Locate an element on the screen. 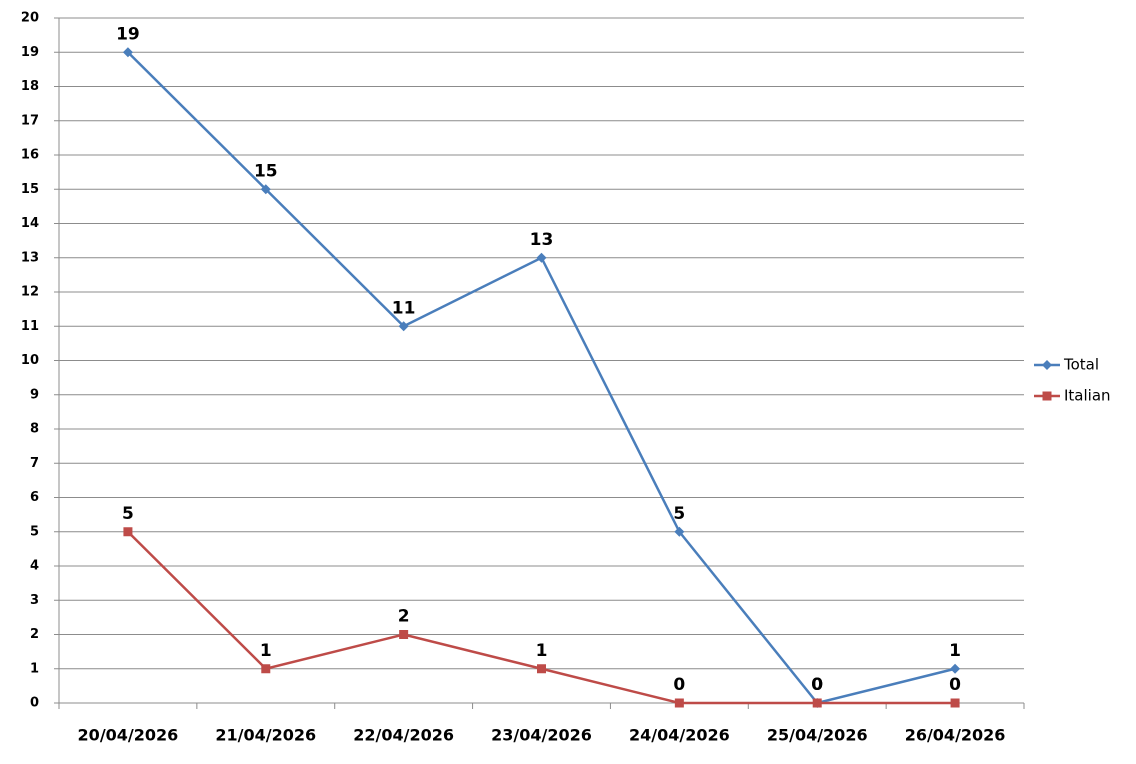 The image size is (1136, 764). y-tick-label: 3 is located at coordinates (34, 600).